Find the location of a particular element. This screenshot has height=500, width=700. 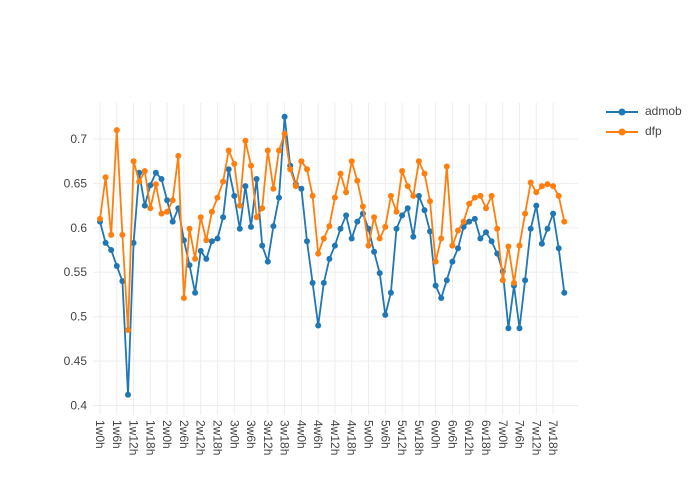

svg-text: 0.65 is located at coordinates (76, 183).